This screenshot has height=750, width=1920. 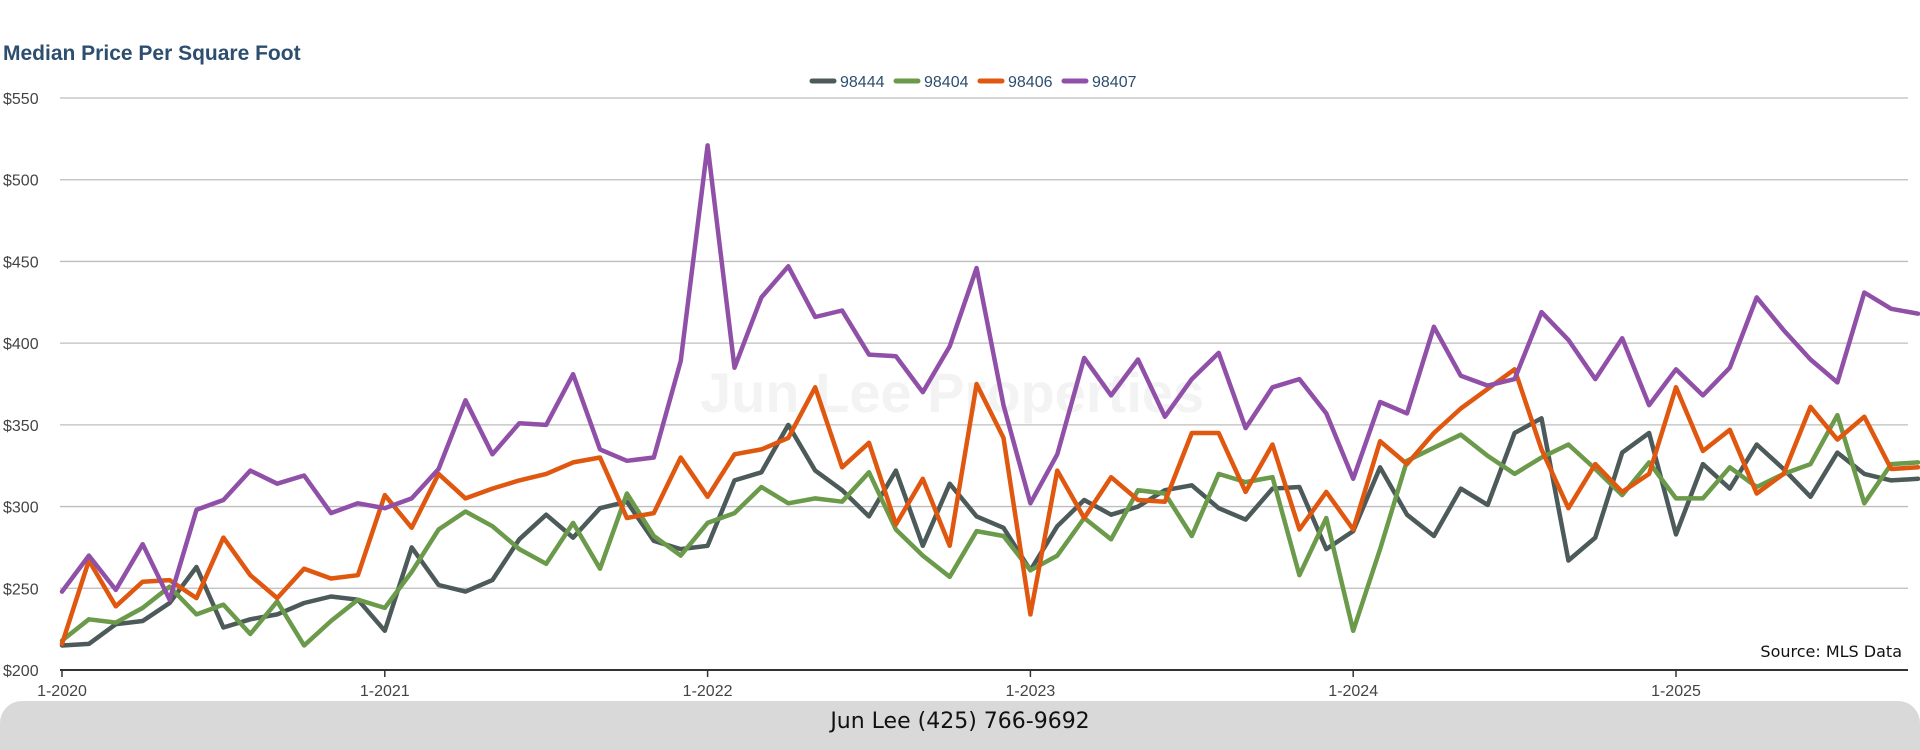 I want to click on chart-title: Median Price Per Square Foot, so click(x=152, y=53).